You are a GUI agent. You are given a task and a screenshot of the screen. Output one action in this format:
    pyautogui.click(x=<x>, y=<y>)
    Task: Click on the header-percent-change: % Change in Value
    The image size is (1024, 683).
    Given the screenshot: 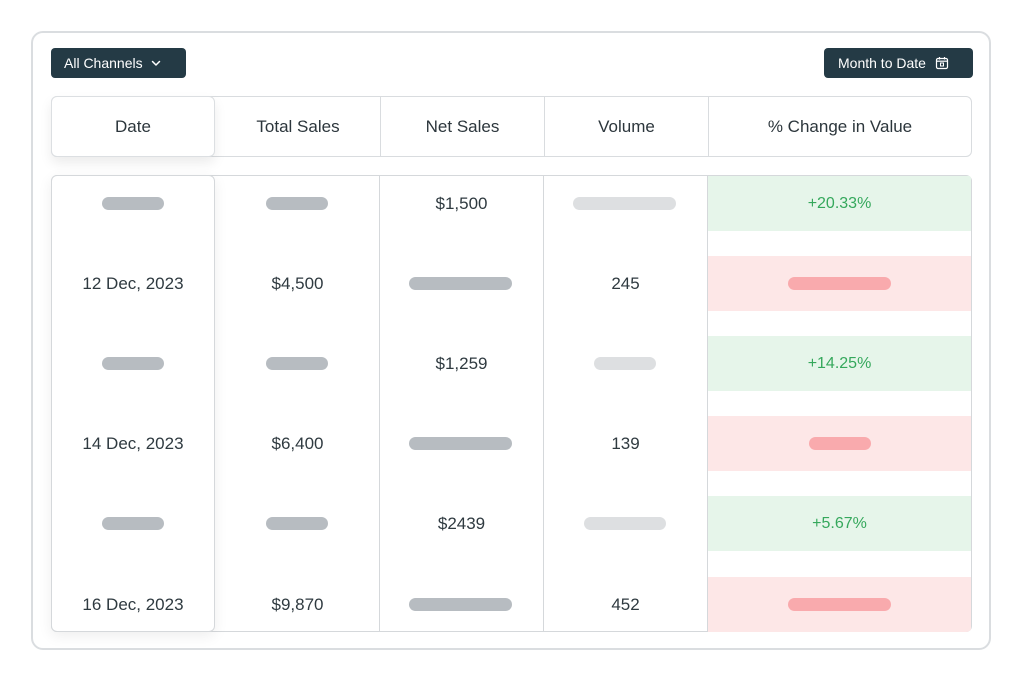 What is the action you would take?
    pyautogui.click(x=840, y=126)
    